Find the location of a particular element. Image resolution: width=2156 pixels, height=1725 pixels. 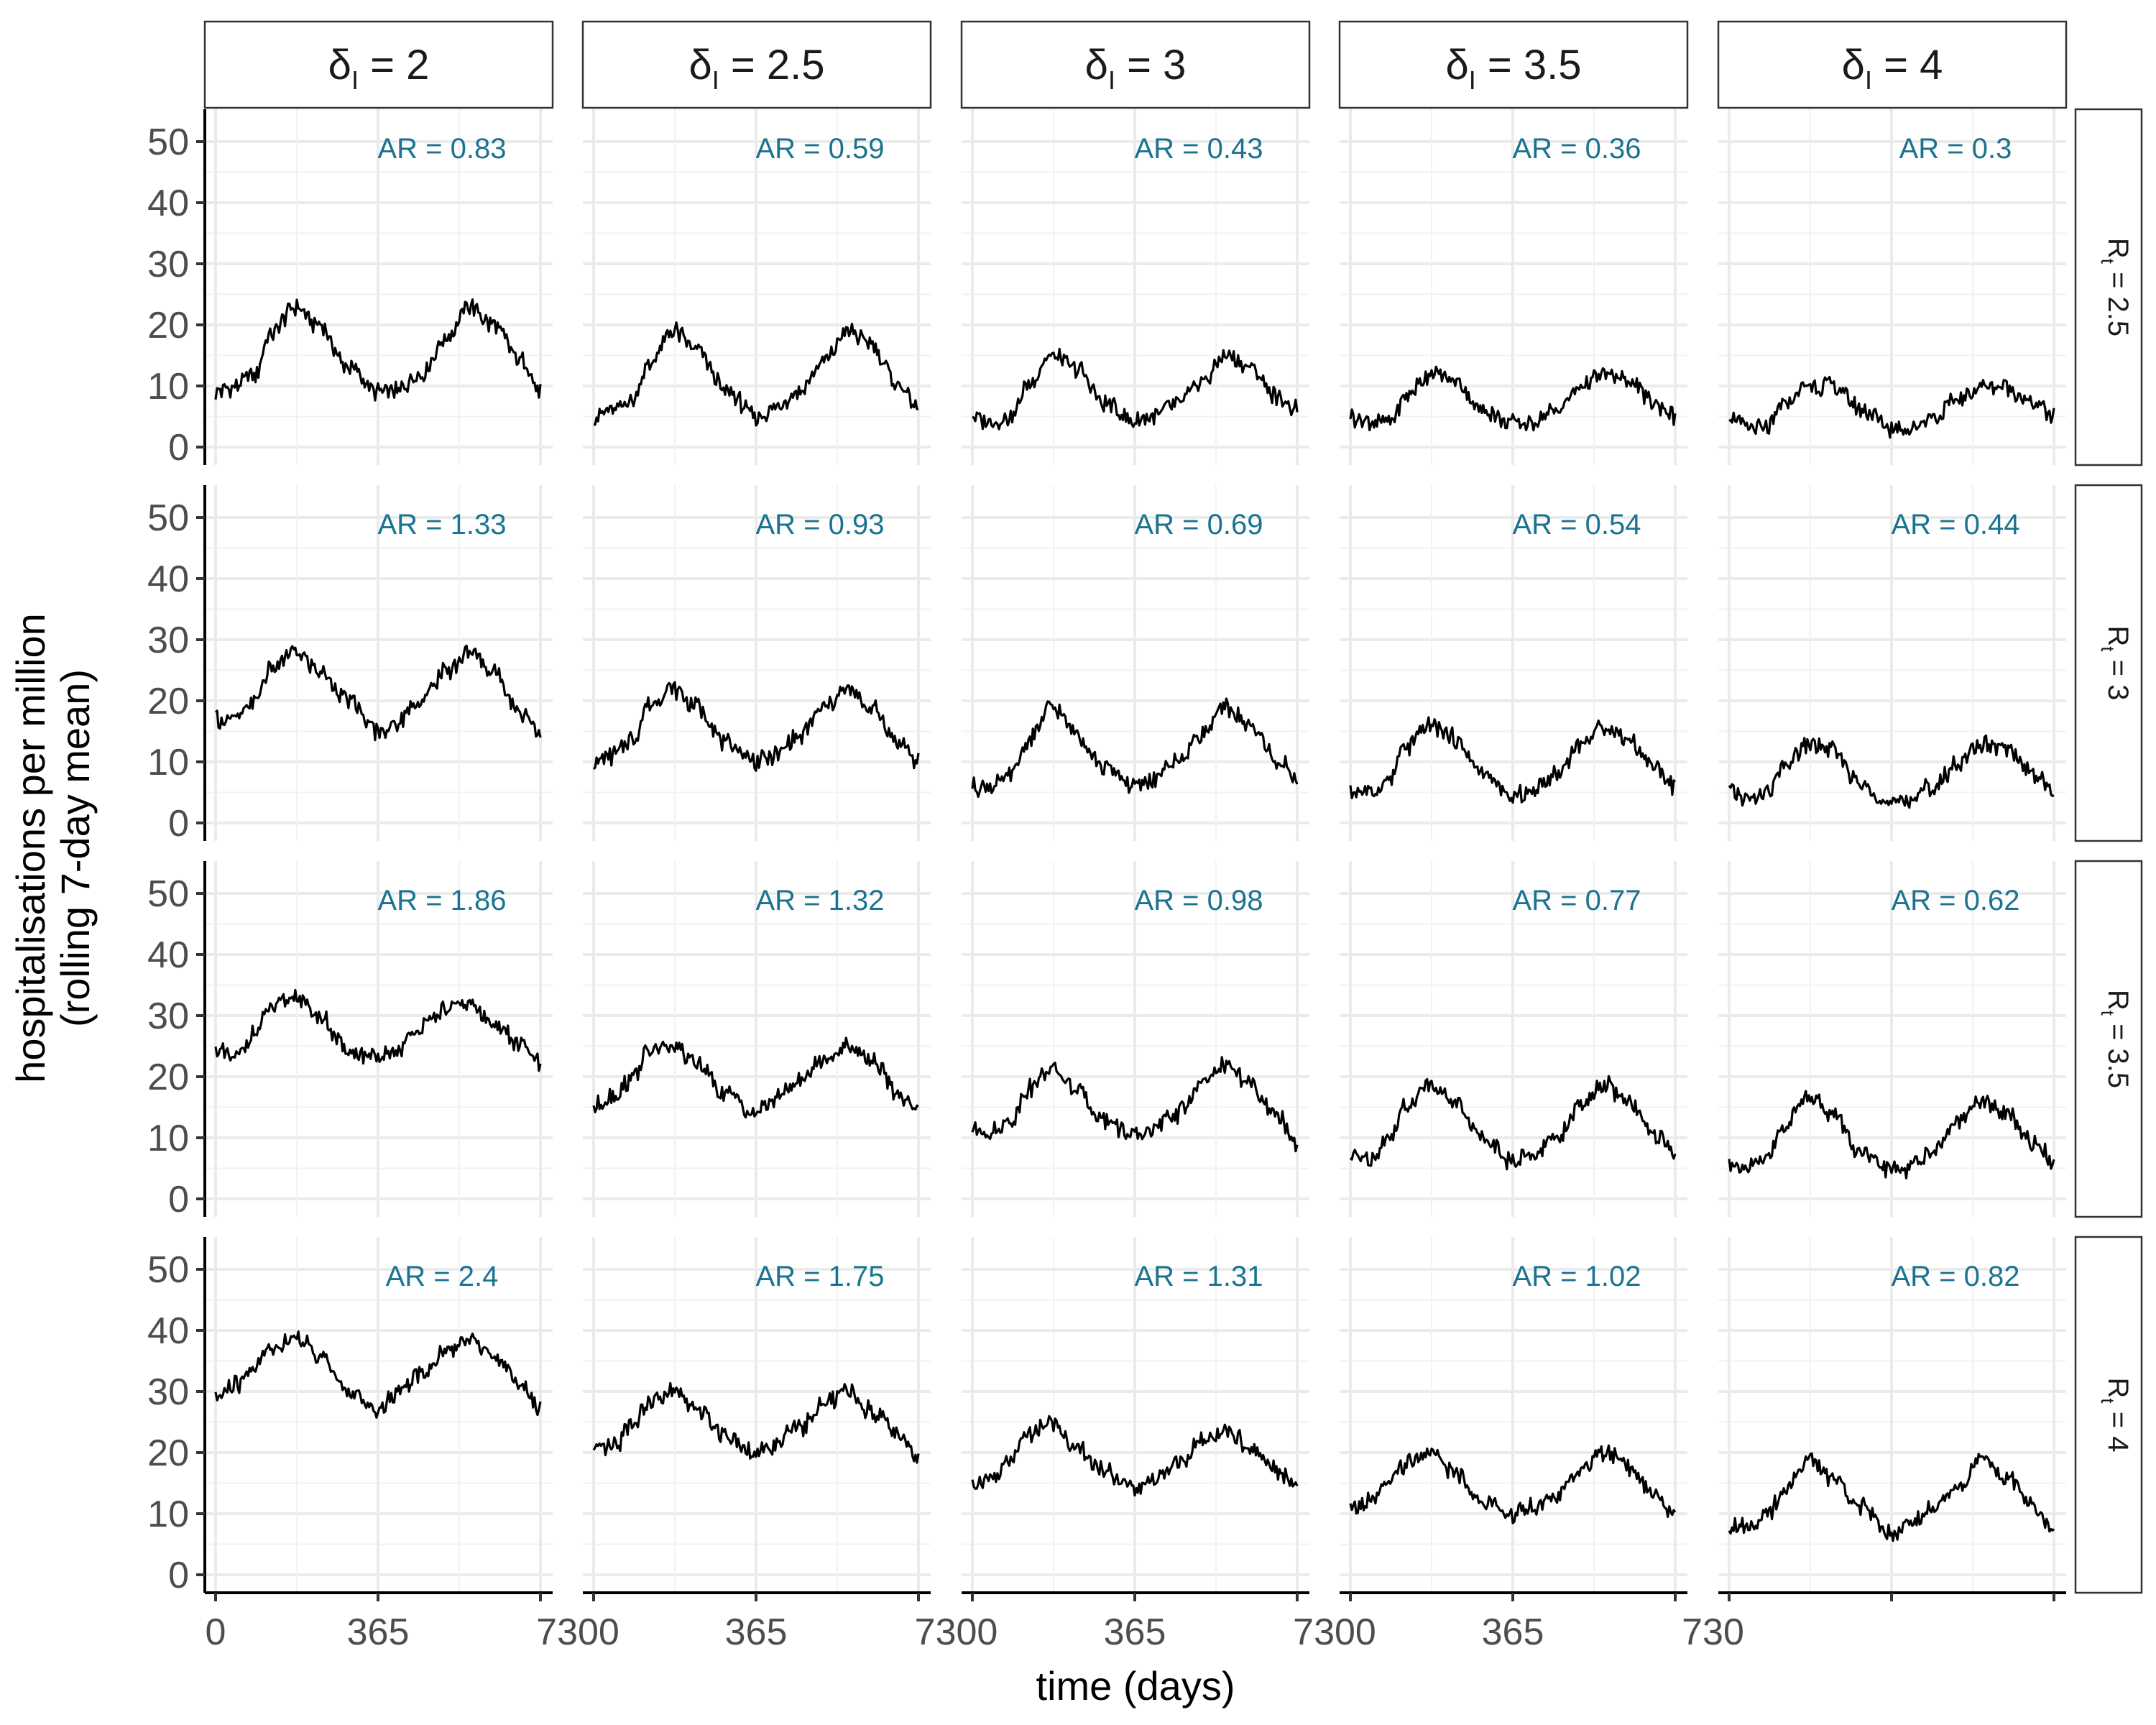

ar-annotation: AR = 1.02 is located at coordinates (1577, 1276).